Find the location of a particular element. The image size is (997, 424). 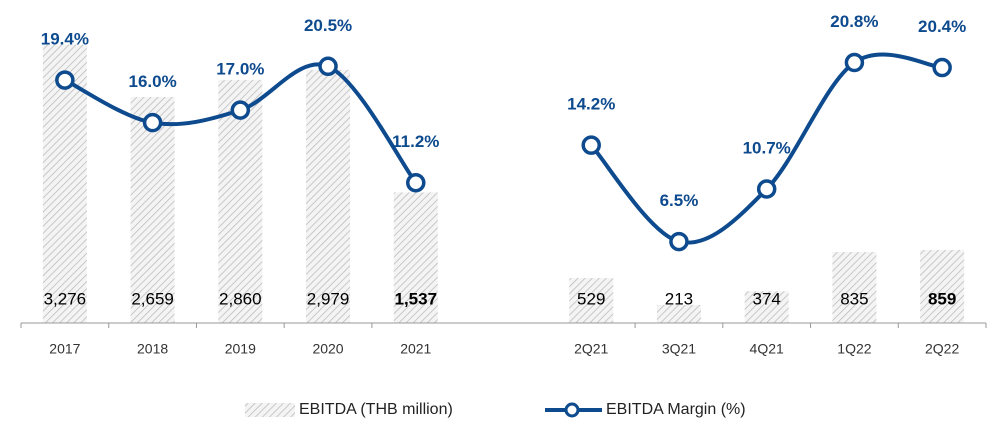

margin-value-label: 20.5% is located at coordinates (328, 25).